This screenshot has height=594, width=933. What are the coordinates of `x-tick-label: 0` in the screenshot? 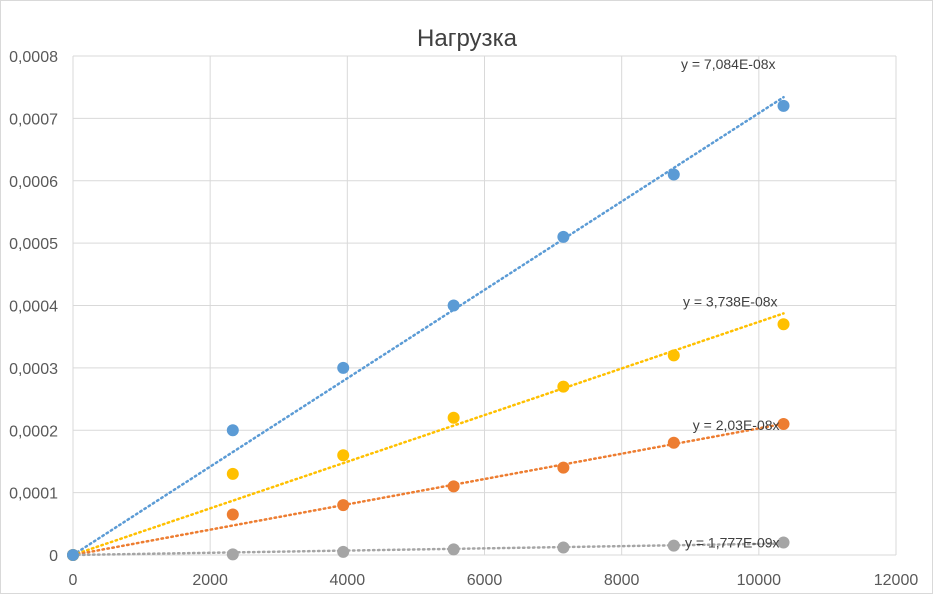 It's located at (73, 580).